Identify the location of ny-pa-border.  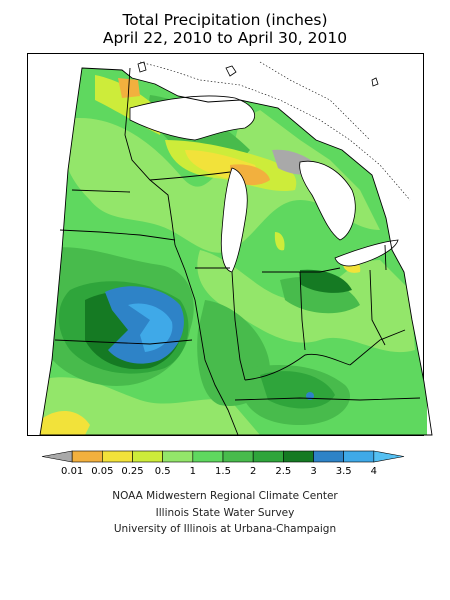
(385, 257).